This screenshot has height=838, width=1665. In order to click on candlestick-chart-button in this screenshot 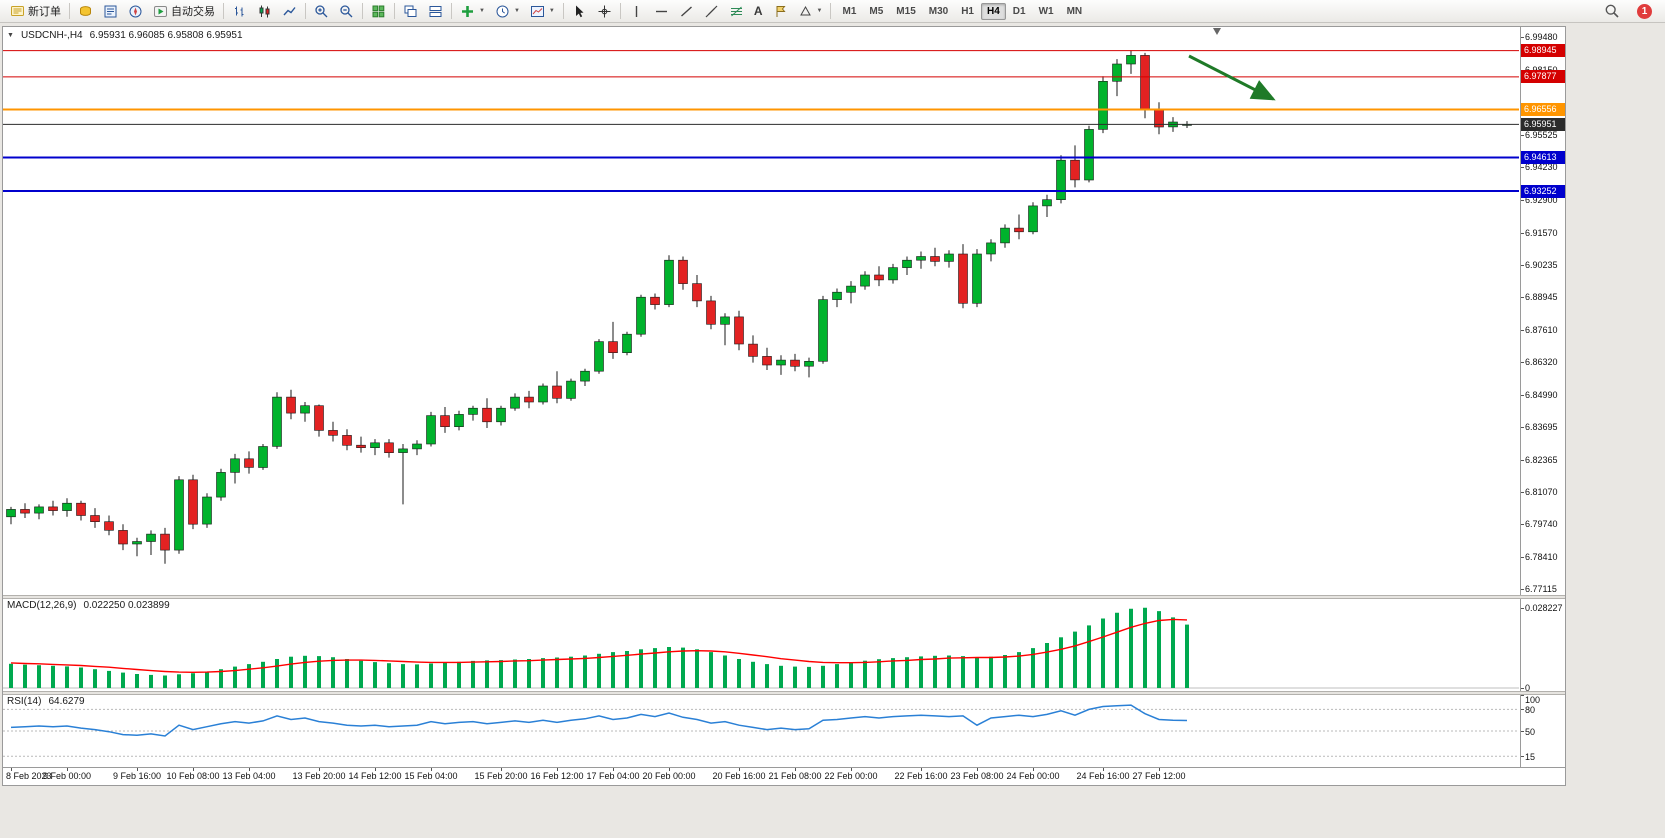, I will do `click(264, 11)`.